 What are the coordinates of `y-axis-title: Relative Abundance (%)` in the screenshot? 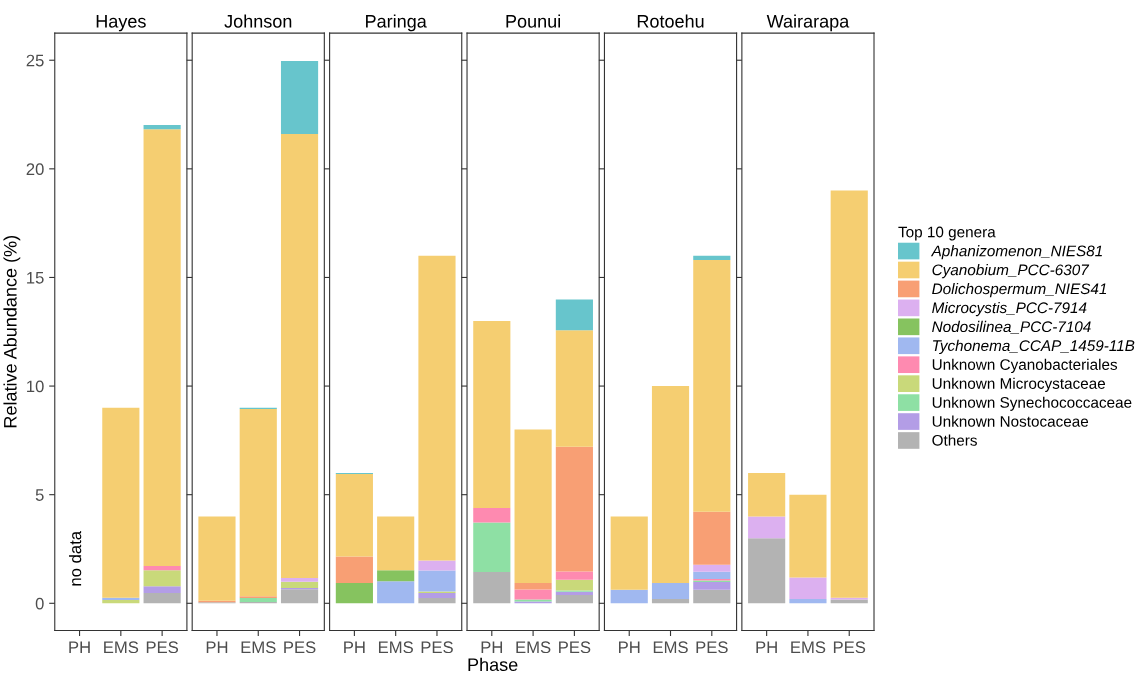 It's located at (12, 332).